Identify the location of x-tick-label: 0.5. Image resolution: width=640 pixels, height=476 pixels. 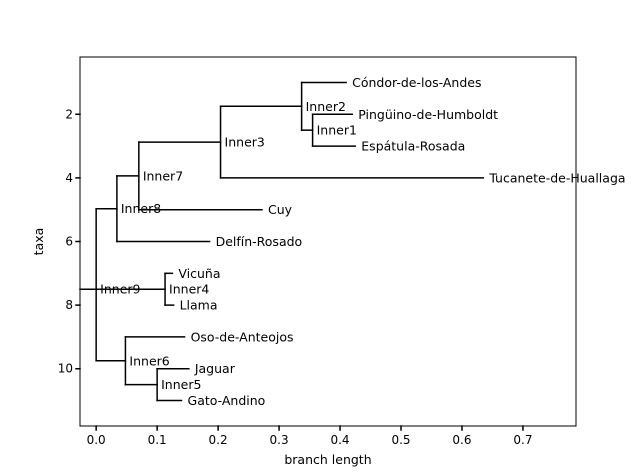
(400, 440).